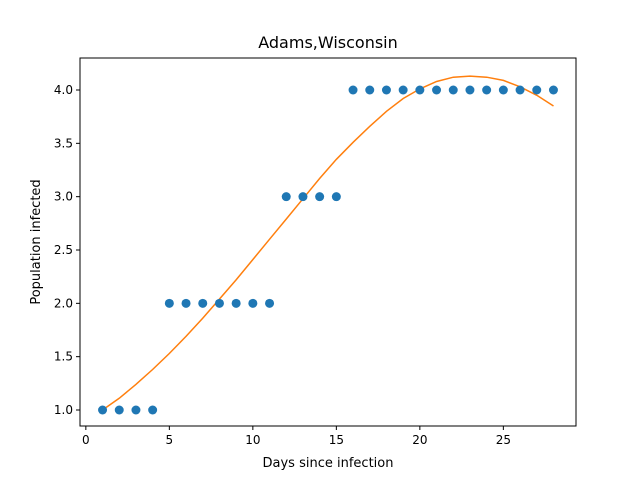 The height and width of the screenshot is (480, 640). I want to click on y-tick-label: 1.0, so click(63, 410).